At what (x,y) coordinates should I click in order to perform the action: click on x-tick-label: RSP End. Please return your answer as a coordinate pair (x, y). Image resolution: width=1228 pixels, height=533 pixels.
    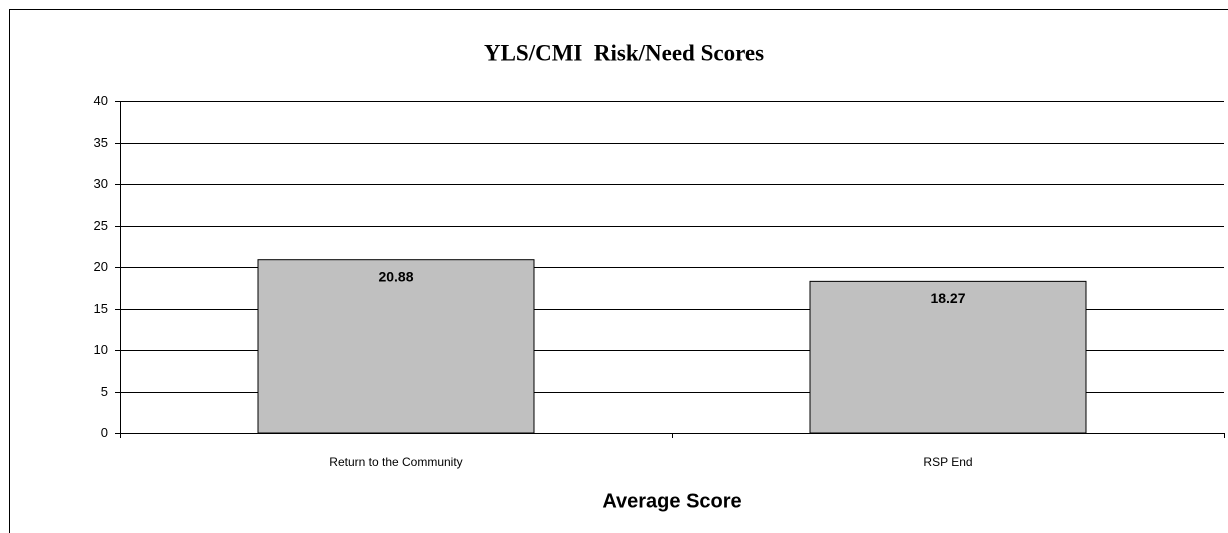
    Looking at the image, I should click on (947, 462).